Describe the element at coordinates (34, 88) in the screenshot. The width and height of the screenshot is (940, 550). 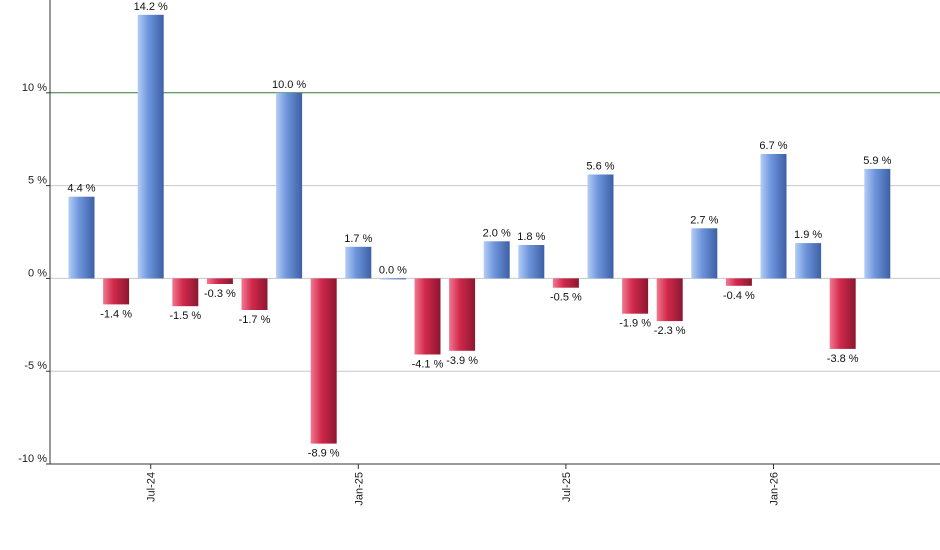
I see `y-tick-label: 10 %` at that location.